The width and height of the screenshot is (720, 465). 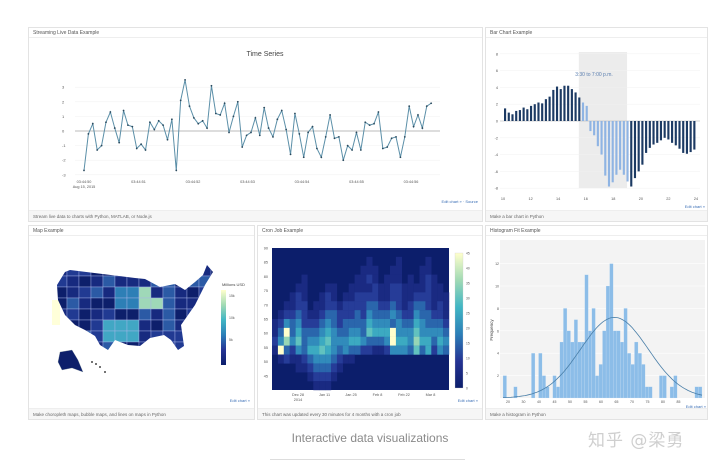 I want to click on colorbar, so click(x=459, y=320).